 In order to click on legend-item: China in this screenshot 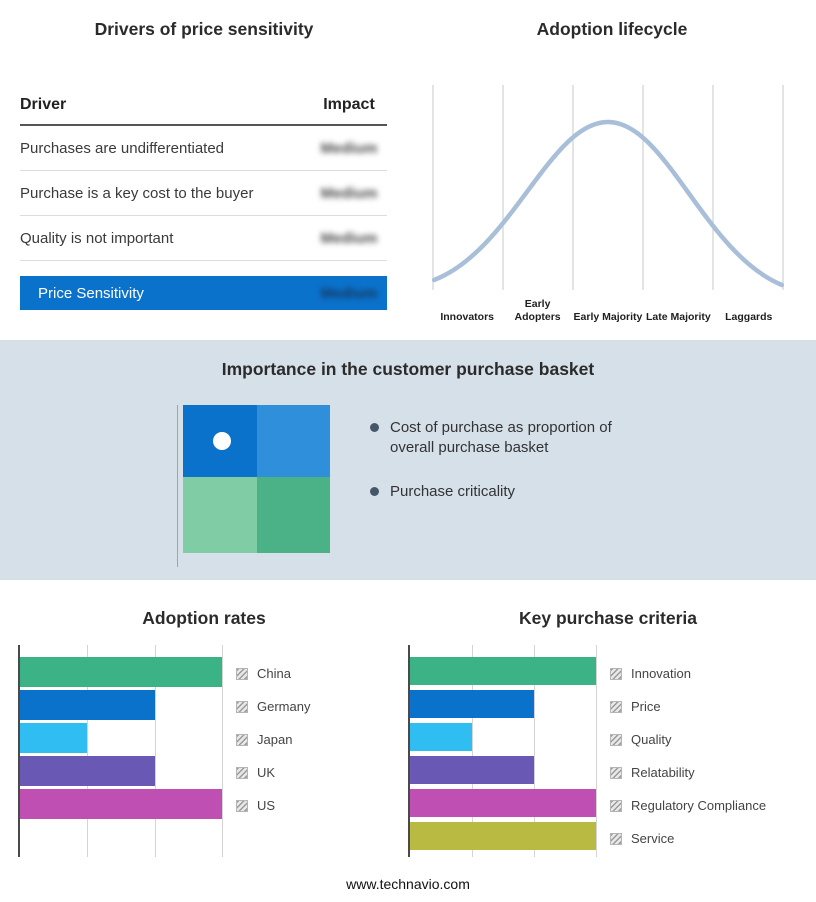, I will do `click(273, 673)`.